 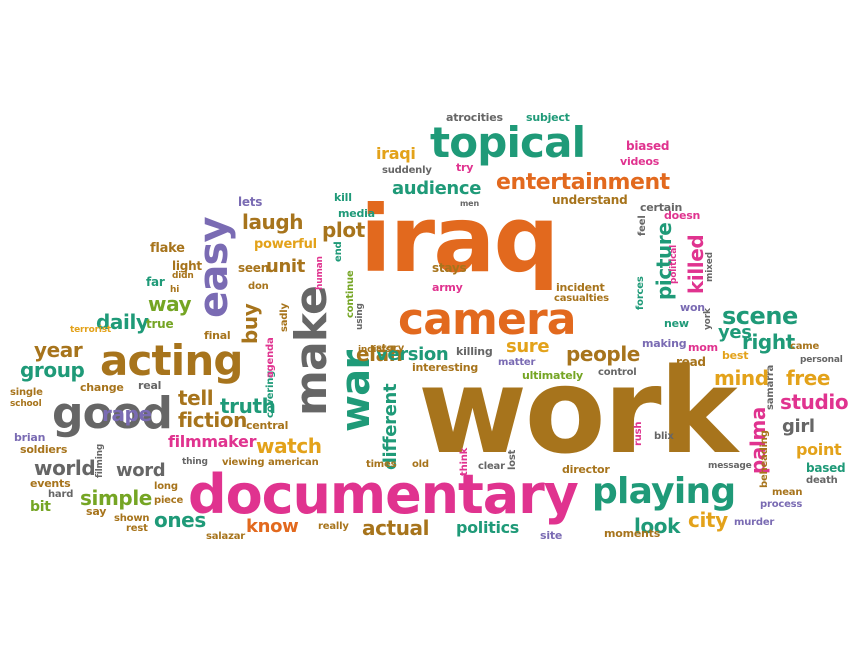 What do you see at coordinates (26, 404) in the screenshot?
I see `word: school` at bounding box center [26, 404].